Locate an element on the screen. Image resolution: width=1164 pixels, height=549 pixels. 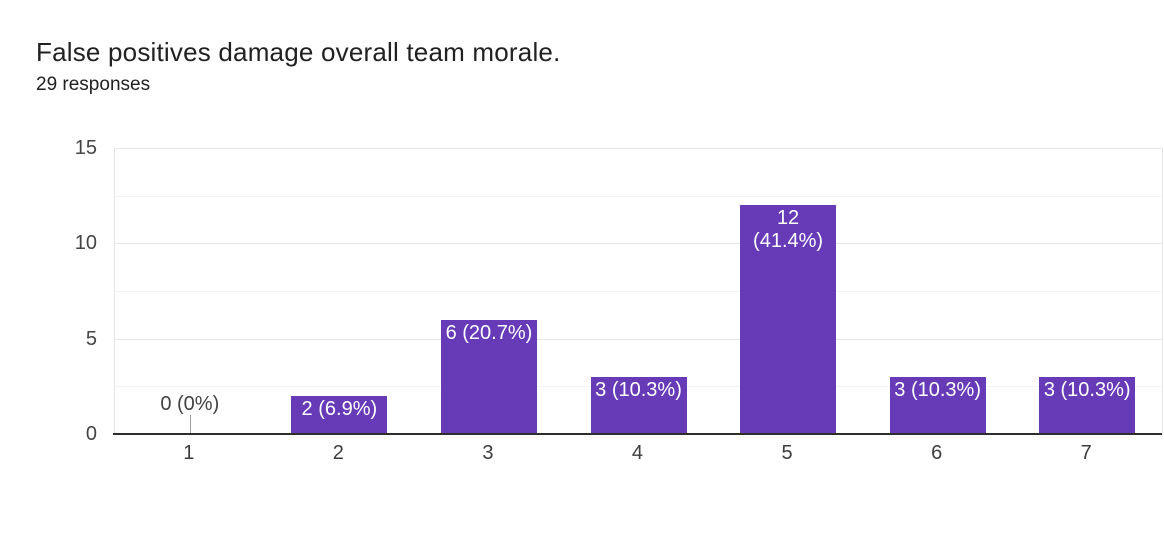
x-axis-baseline is located at coordinates (637, 434).